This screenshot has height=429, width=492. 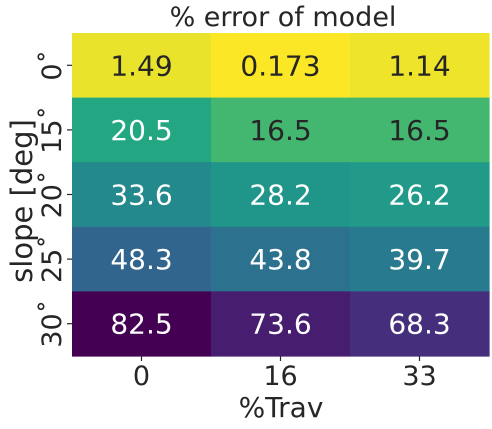 I want to click on y-axis-label: slope [deg], so click(x=22, y=201).